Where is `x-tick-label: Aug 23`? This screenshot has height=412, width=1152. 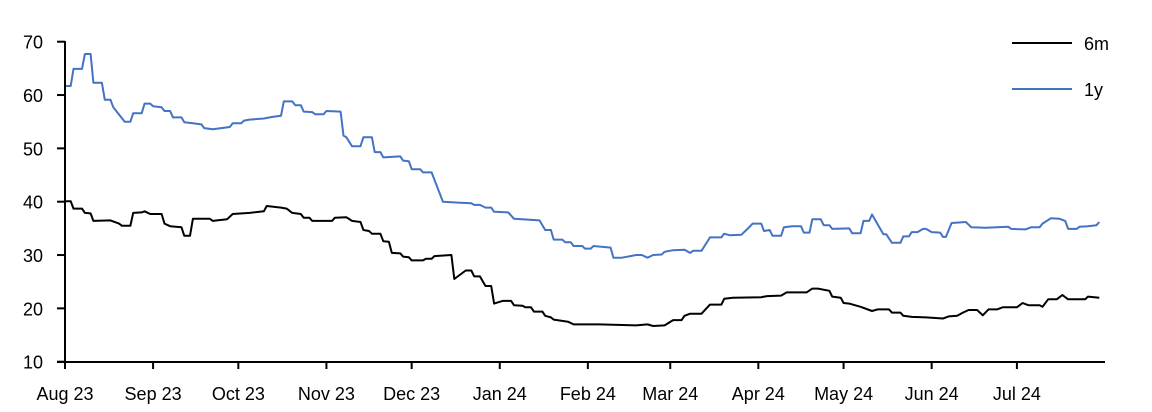 x-tick-label: Aug 23 is located at coordinates (64, 394).